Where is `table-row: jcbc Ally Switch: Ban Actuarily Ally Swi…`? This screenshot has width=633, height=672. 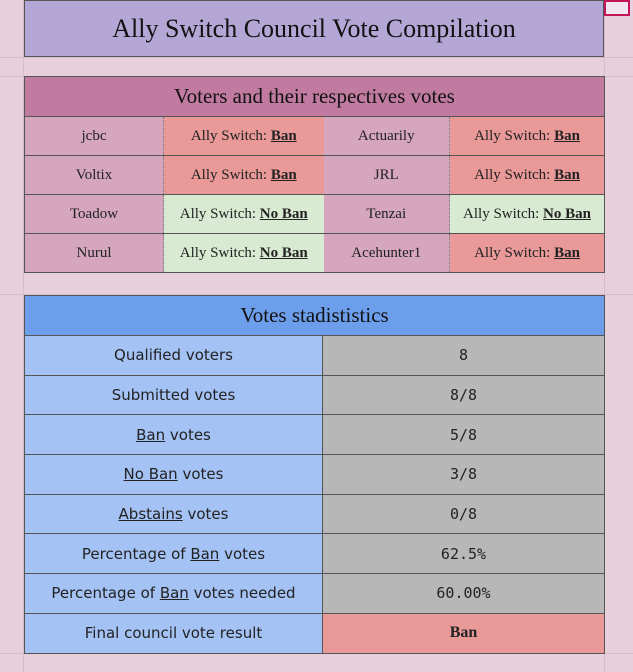 table-row: jcbc Ally Switch: Ban Actuarily Ally Swi… is located at coordinates (315, 136).